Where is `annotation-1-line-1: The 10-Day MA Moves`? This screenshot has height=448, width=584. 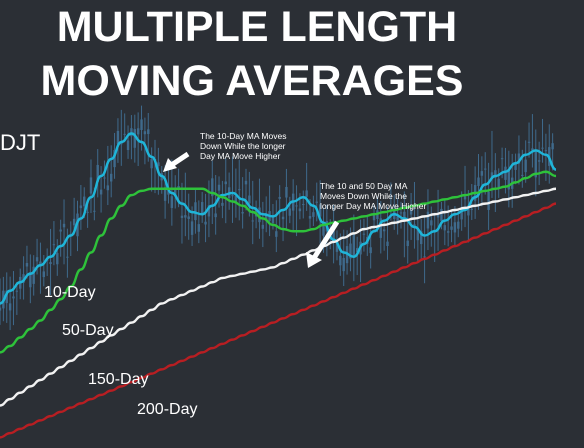
annotation-1-line-1: The 10-Day MA Moves is located at coordinates (243, 136).